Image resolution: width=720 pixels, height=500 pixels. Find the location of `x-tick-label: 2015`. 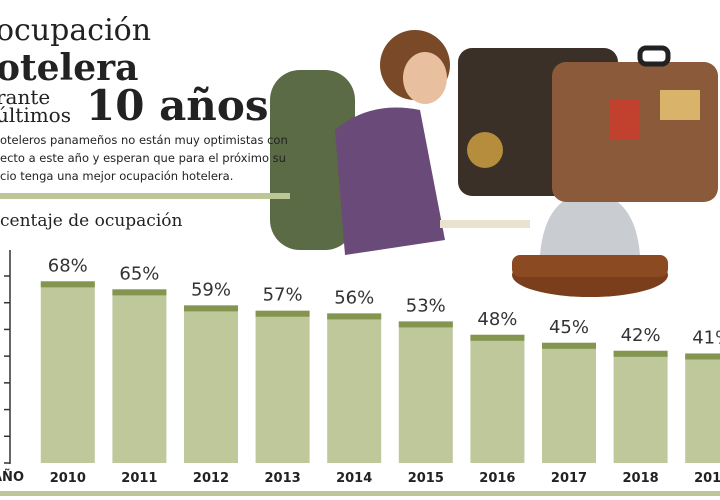

x-tick-label: 2015 is located at coordinates (426, 478).